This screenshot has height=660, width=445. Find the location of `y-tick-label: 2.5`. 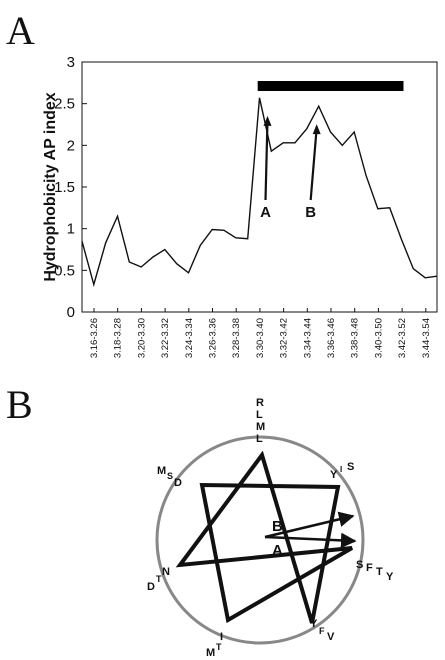

y-tick-label: 2.5 is located at coordinates (64, 104).